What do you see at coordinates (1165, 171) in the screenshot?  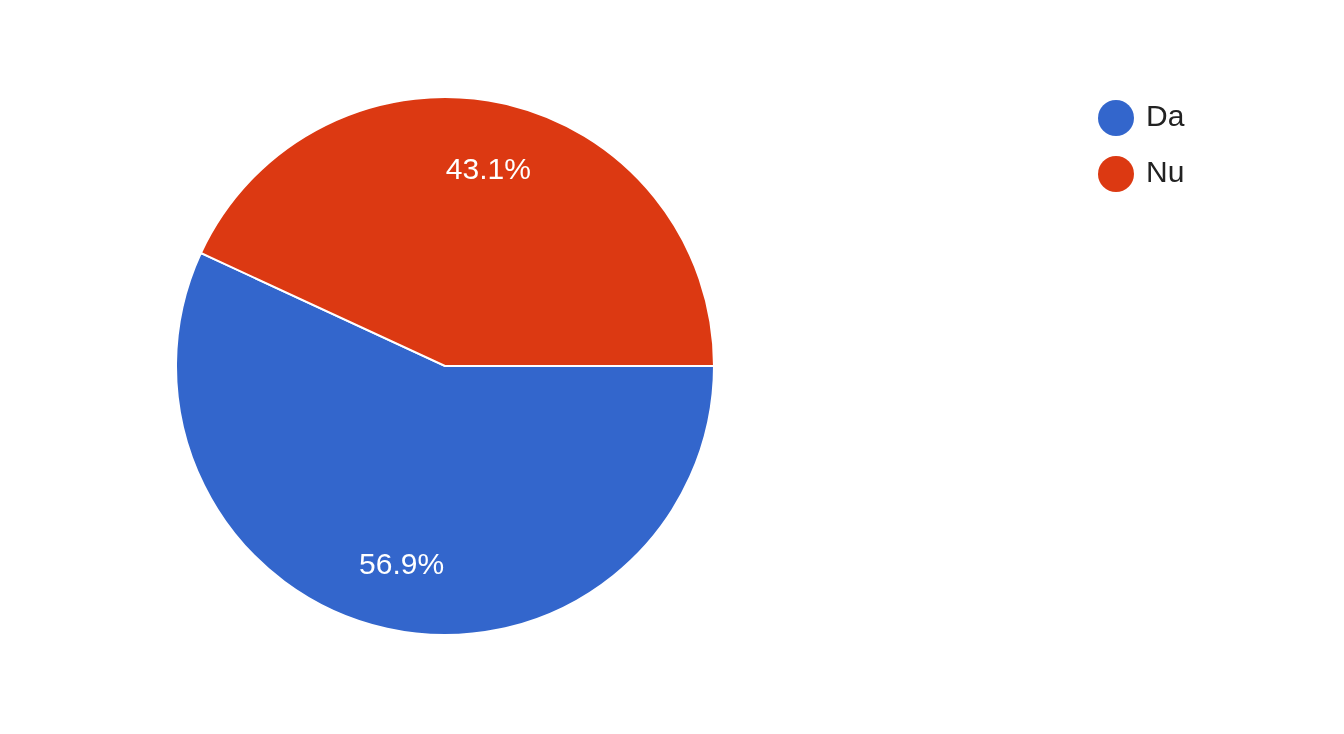 I see `legend-label: Nu` at bounding box center [1165, 171].